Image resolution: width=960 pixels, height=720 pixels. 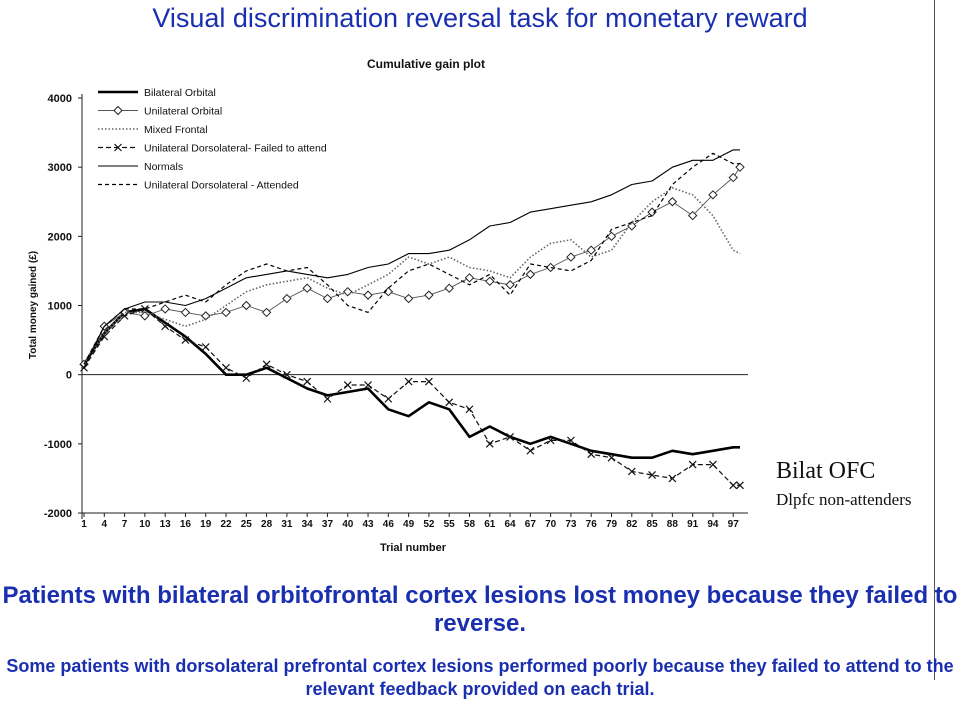 What do you see at coordinates (84, 524) in the screenshot?
I see `x-tick-label: 1` at bounding box center [84, 524].